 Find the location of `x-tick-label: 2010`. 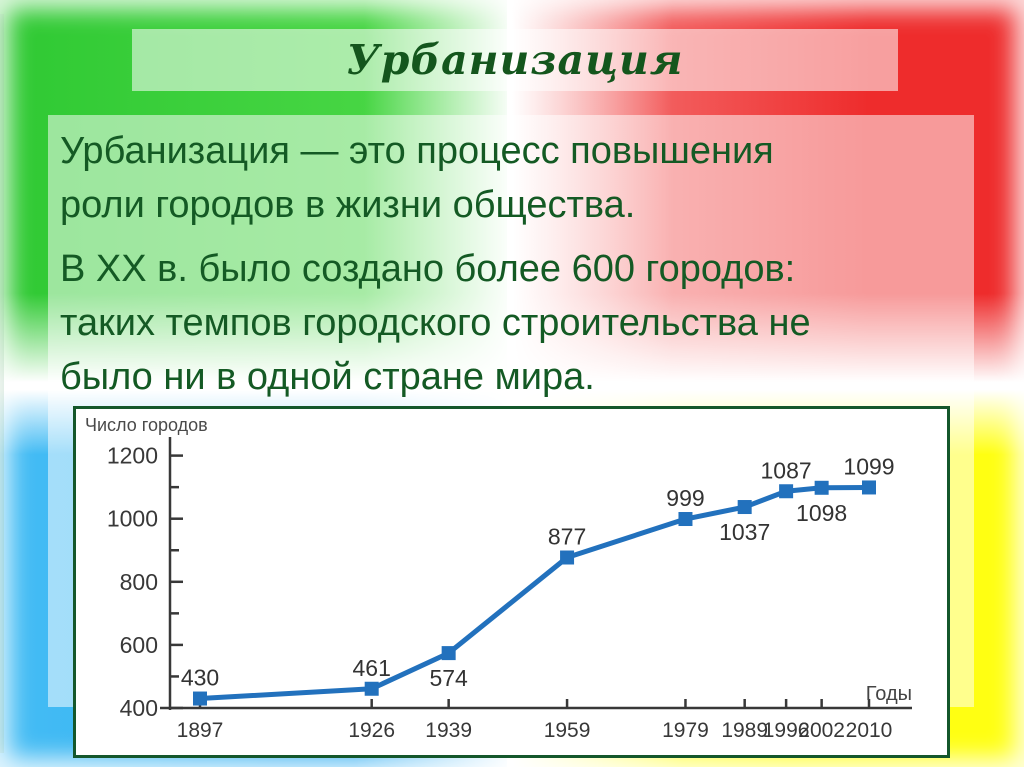

x-tick-label: 2010 is located at coordinates (869, 730).